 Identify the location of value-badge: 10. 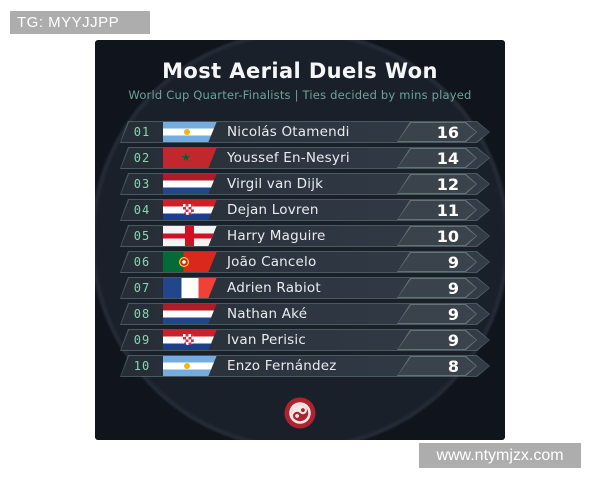
(437, 236).